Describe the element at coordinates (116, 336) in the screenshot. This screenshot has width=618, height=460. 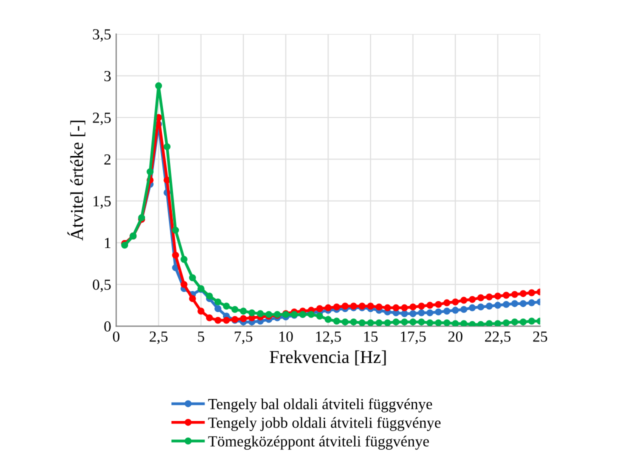
I see `x-tick-label: 0` at that location.